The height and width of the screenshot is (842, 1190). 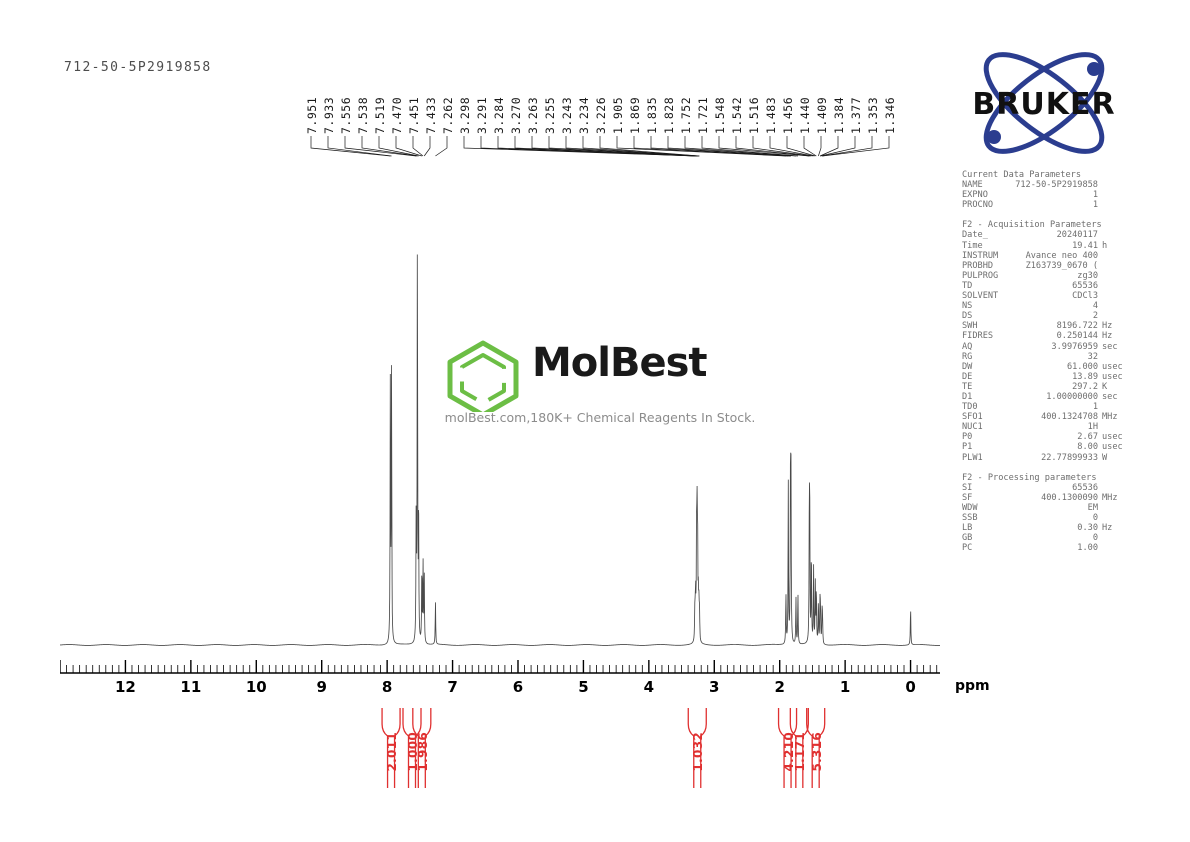 What do you see at coordinates (1092, 507) in the screenshot?
I see `param-value: EM` at bounding box center [1092, 507].